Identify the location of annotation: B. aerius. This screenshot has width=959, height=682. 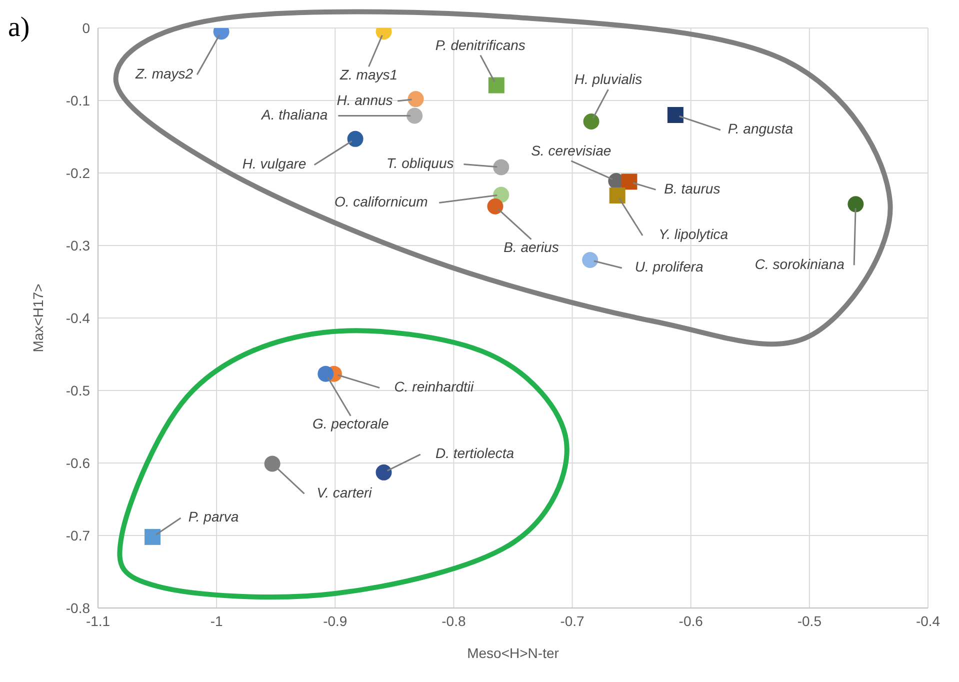
(531, 247).